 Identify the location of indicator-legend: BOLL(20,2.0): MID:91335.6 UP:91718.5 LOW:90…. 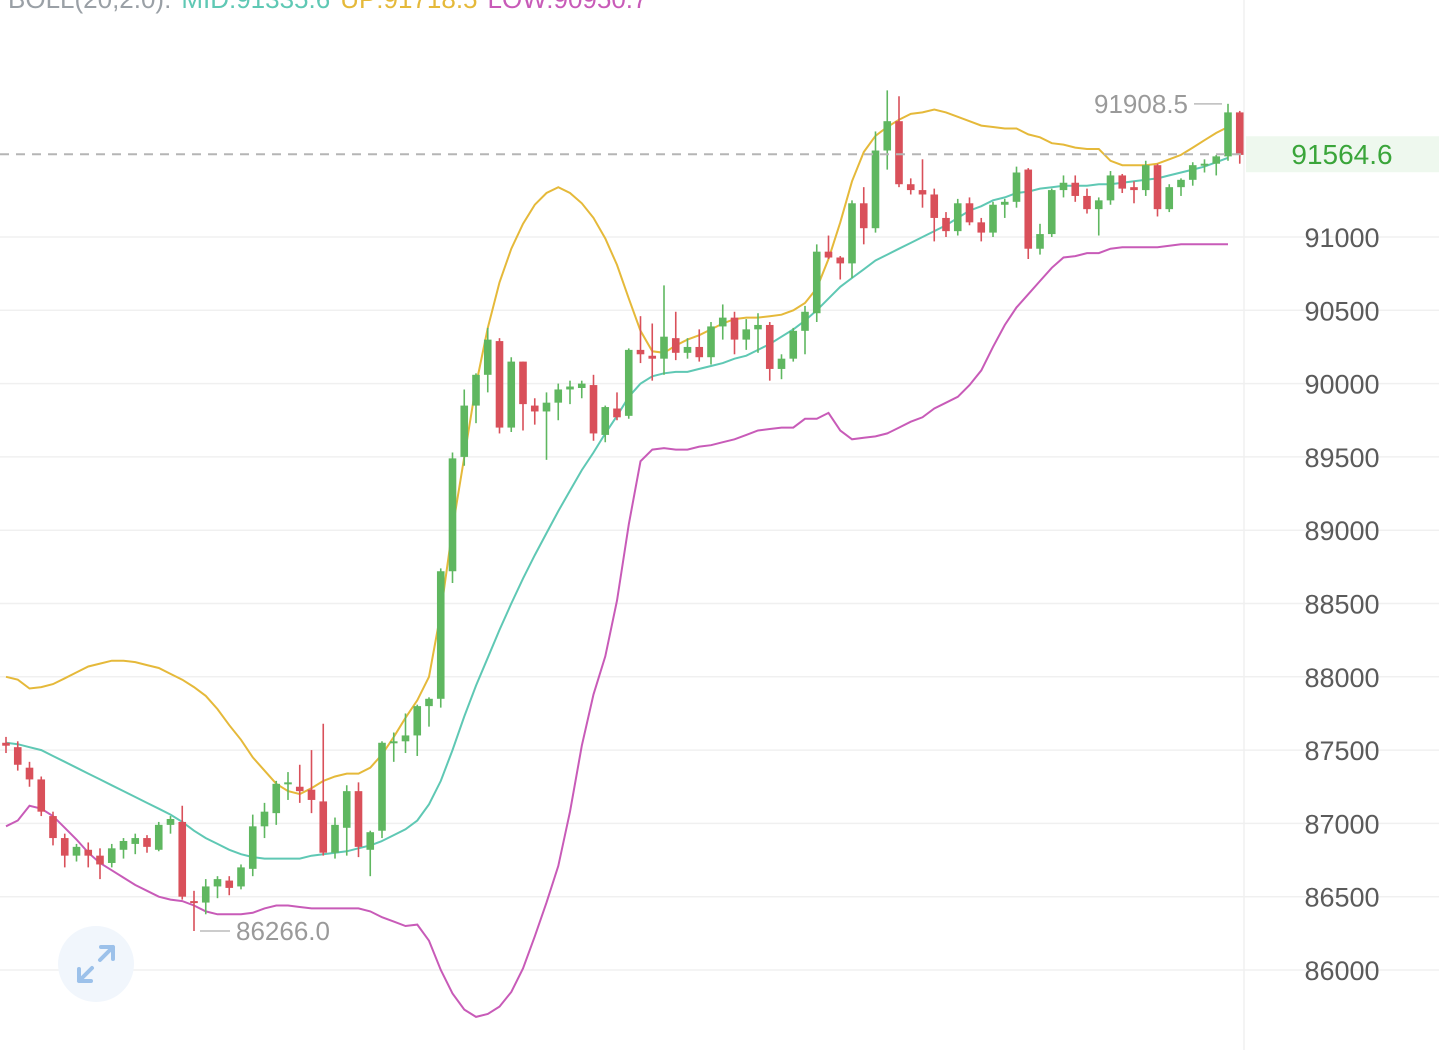
(332, 7).